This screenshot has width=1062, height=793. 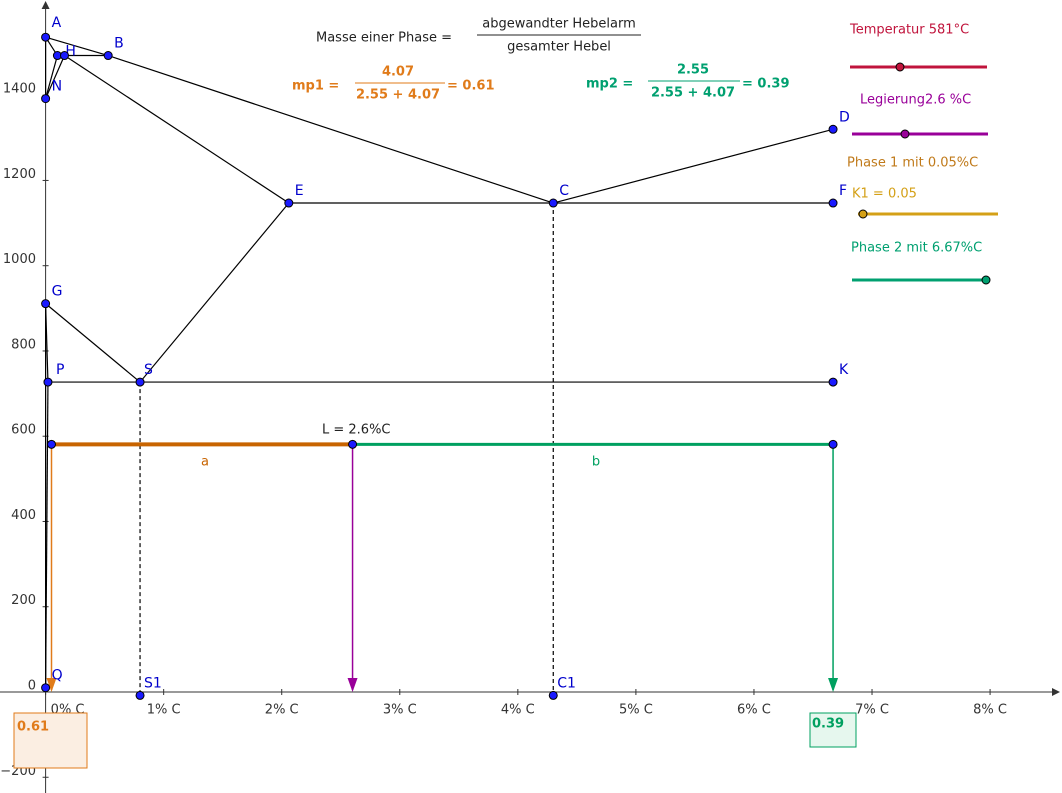 I want to click on formula-result: = 0.39, so click(x=766, y=84).